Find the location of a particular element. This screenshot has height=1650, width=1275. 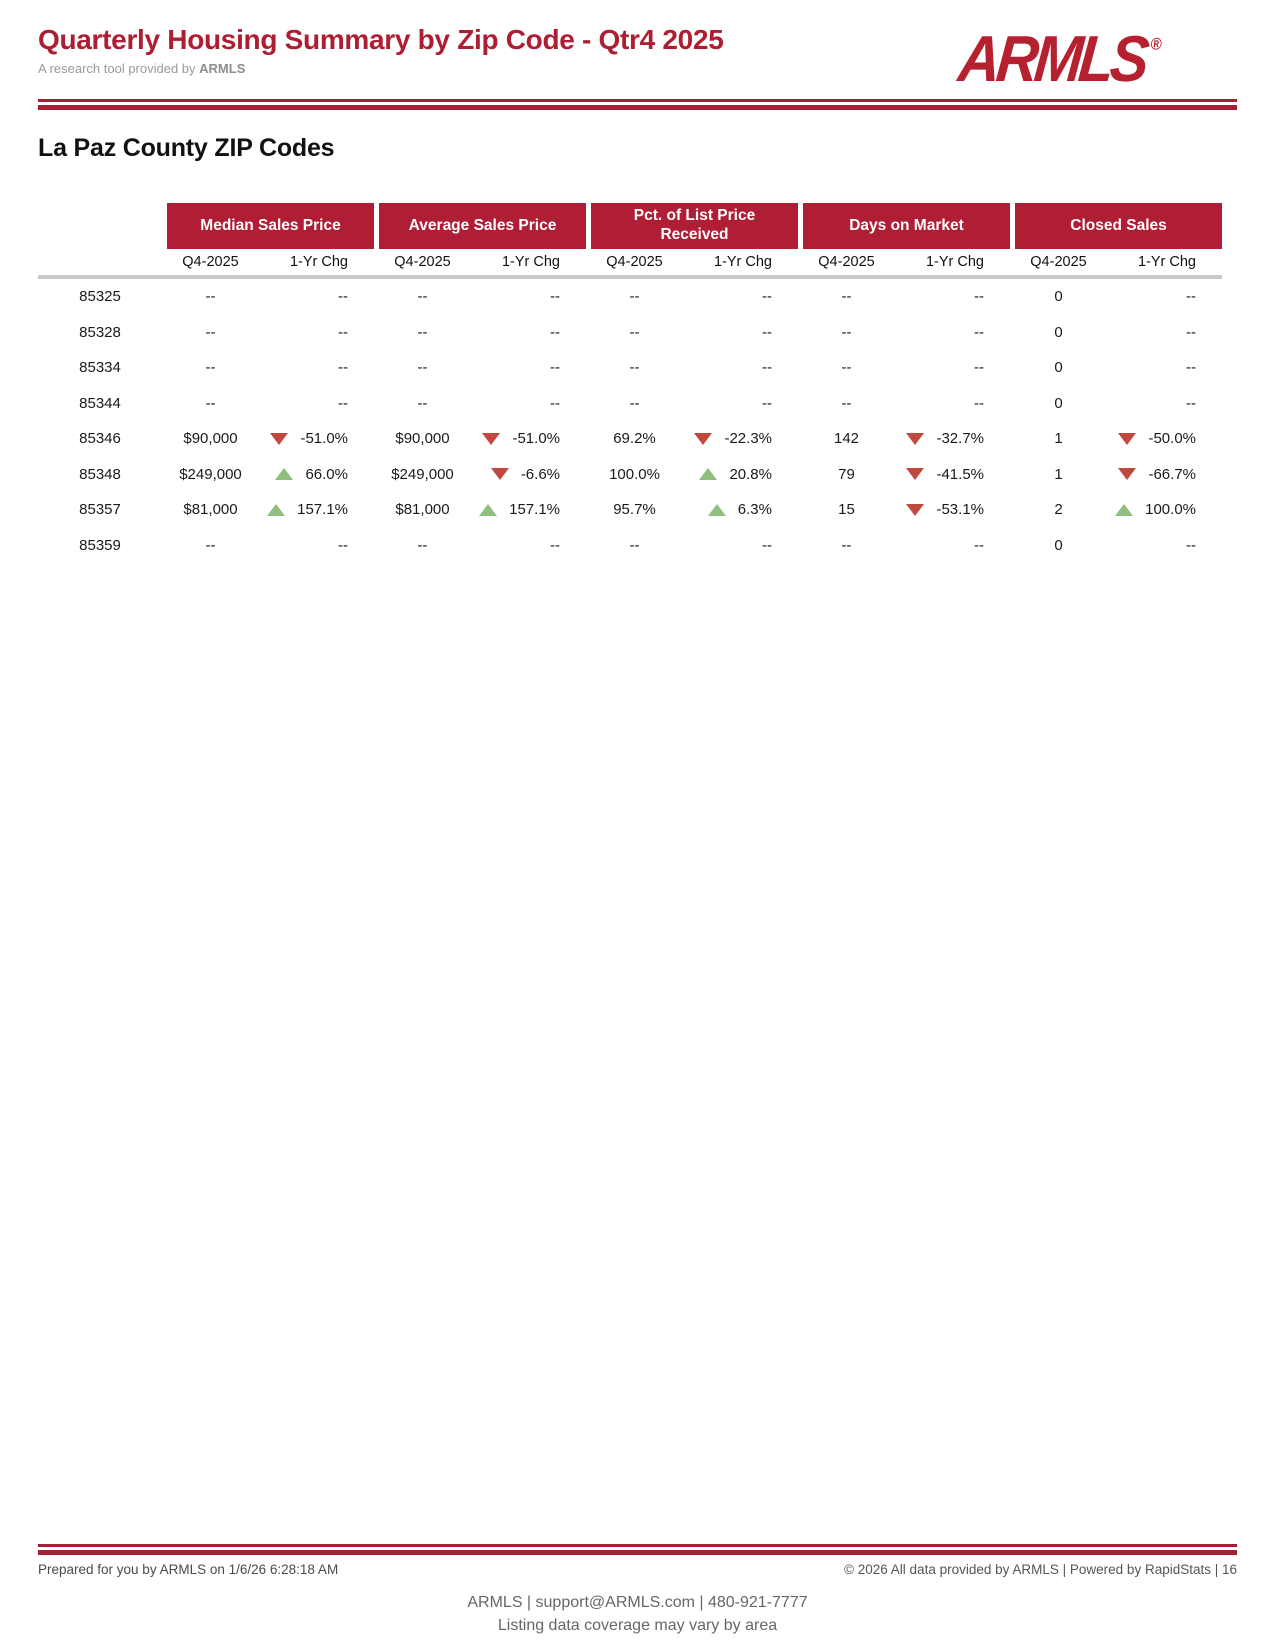

footer-divider-thin-line is located at coordinates (637, 1545).